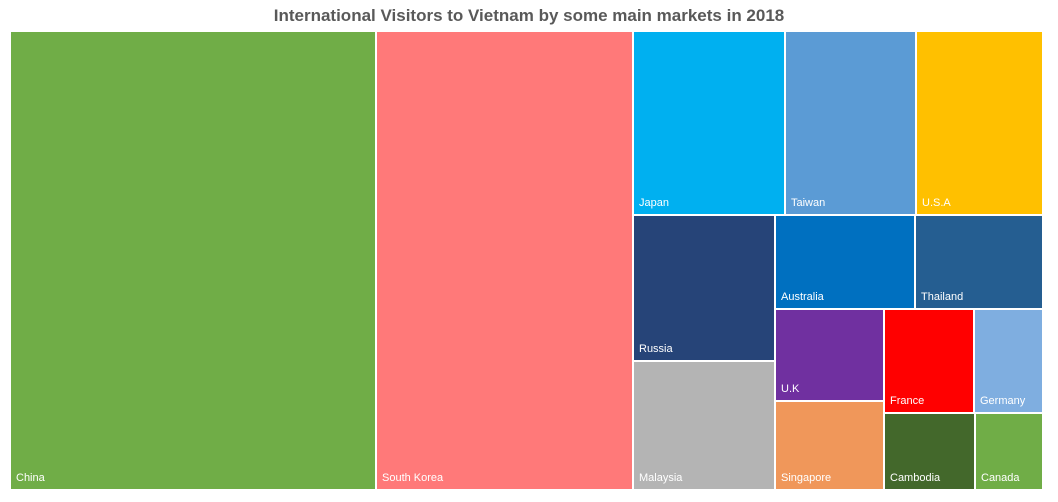 The width and height of the screenshot is (1058, 502). Describe the element at coordinates (1003, 401) in the screenshot. I see `tile-label: Germany` at that location.